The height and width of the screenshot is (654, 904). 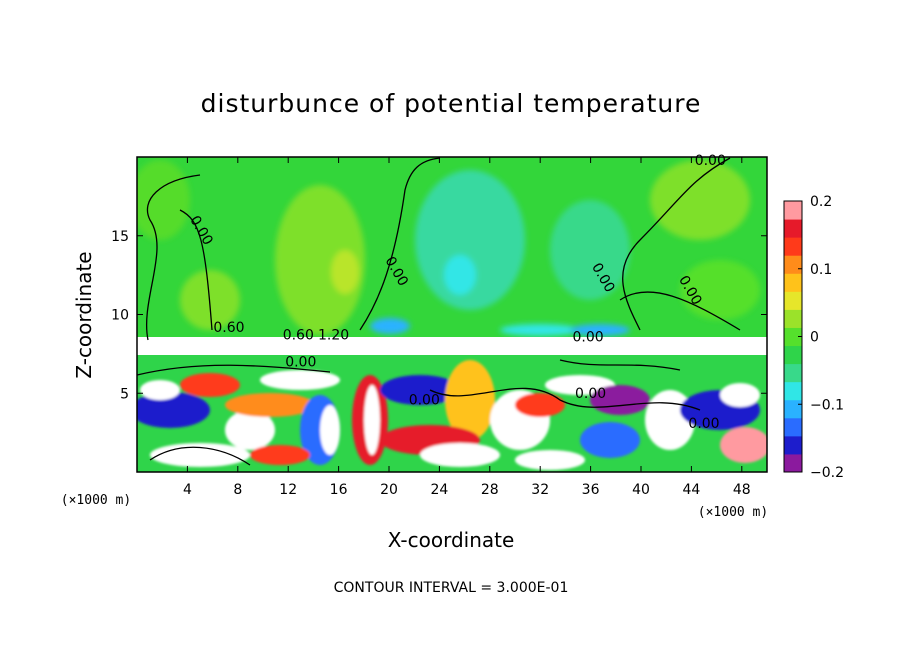 I want to click on colorbar-tick-label: −0.1, so click(x=827, y=405).